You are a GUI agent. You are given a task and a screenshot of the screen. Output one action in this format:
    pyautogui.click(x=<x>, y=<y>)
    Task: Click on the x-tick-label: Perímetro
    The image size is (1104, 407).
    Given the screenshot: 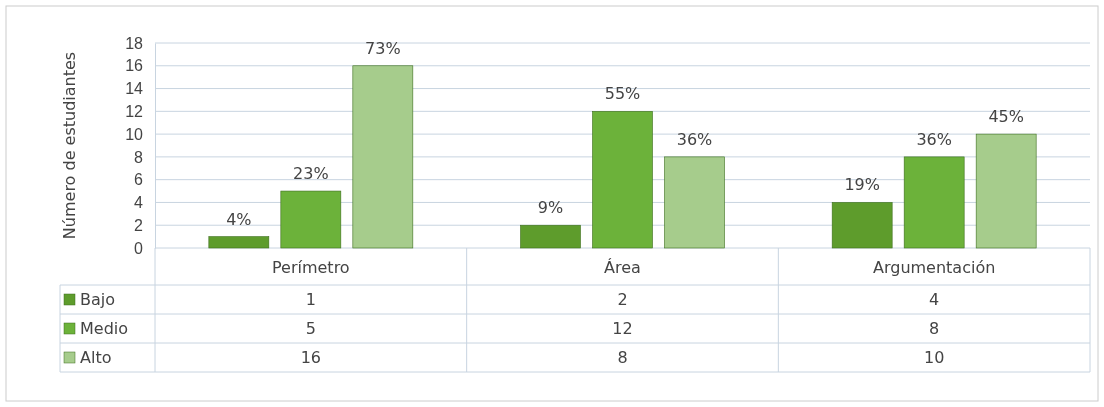 What is the action you would take?
    pyautogui.click(x=311, y=267)
    